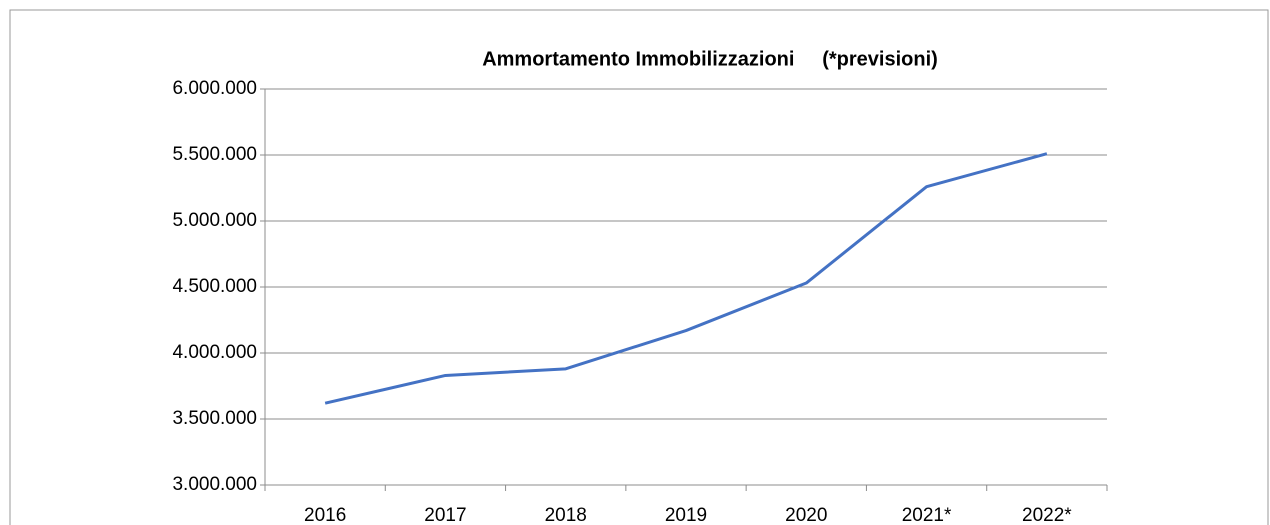  I want to click on y-tick-label: 5.500.000, so click(214, 154).